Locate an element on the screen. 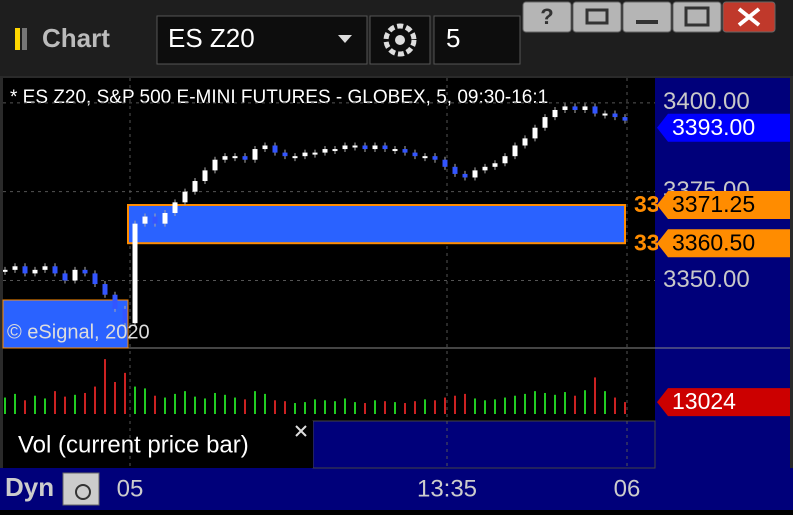  lock-button is located at coordinates (81, 489).